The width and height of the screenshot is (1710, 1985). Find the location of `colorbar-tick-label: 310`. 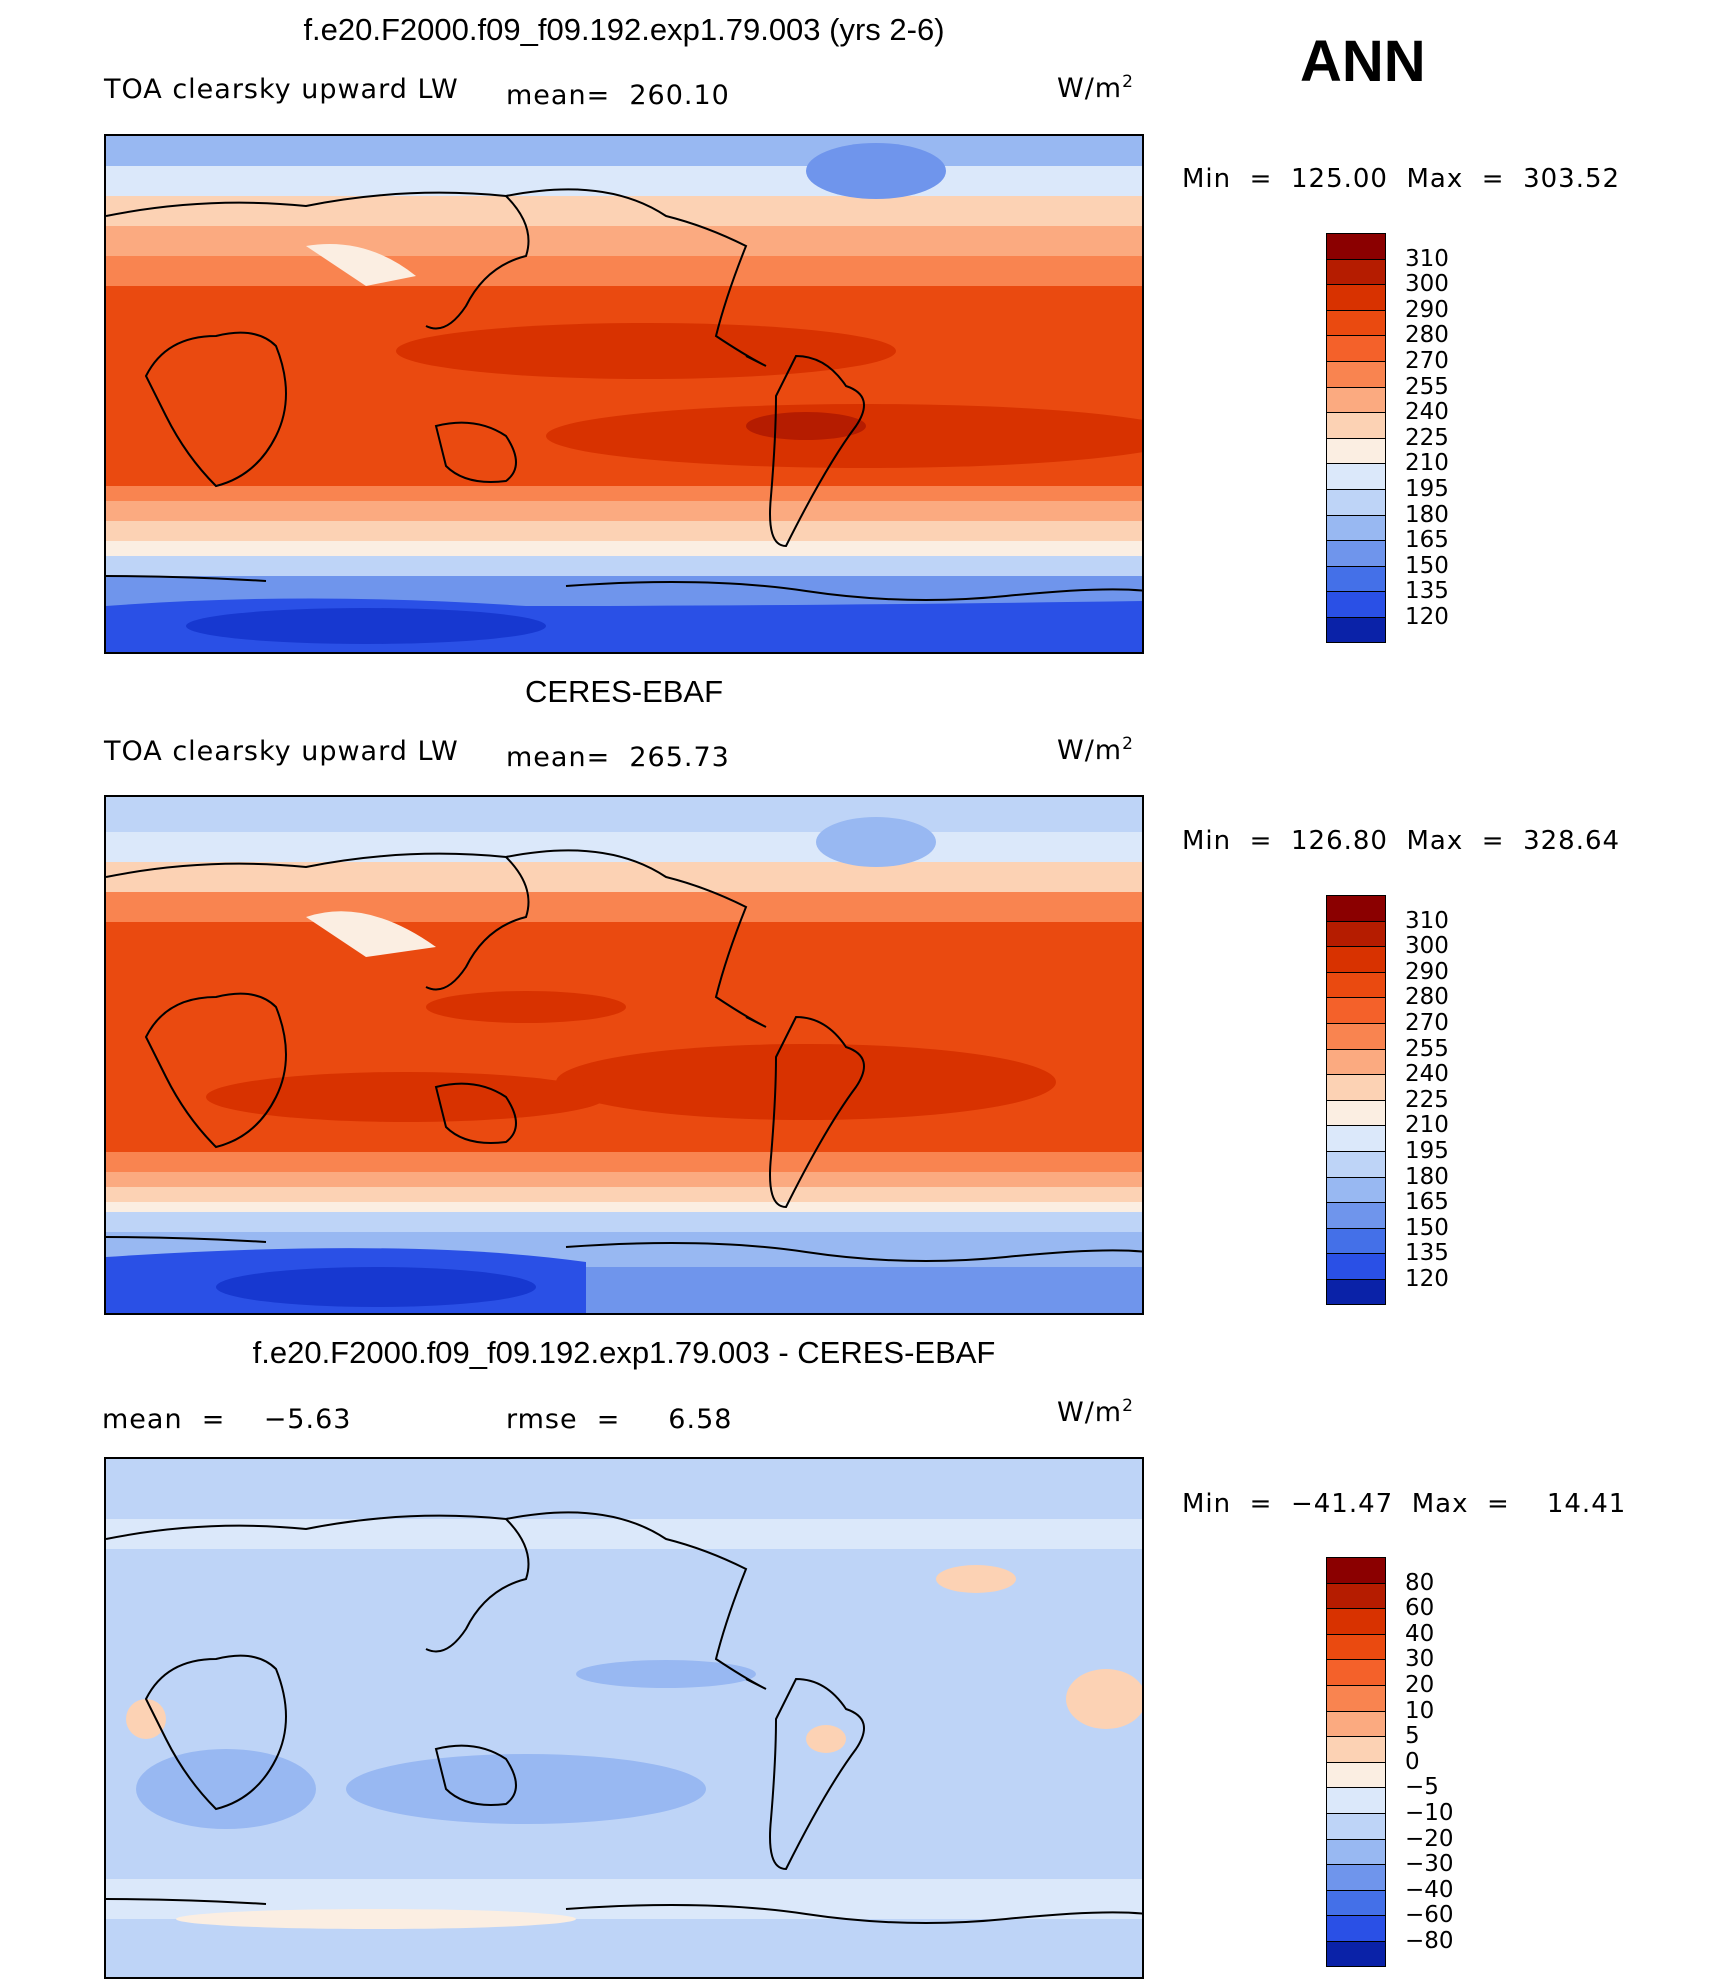

colorbar-tick-label: 310 is located at coordinates (1427, 920).